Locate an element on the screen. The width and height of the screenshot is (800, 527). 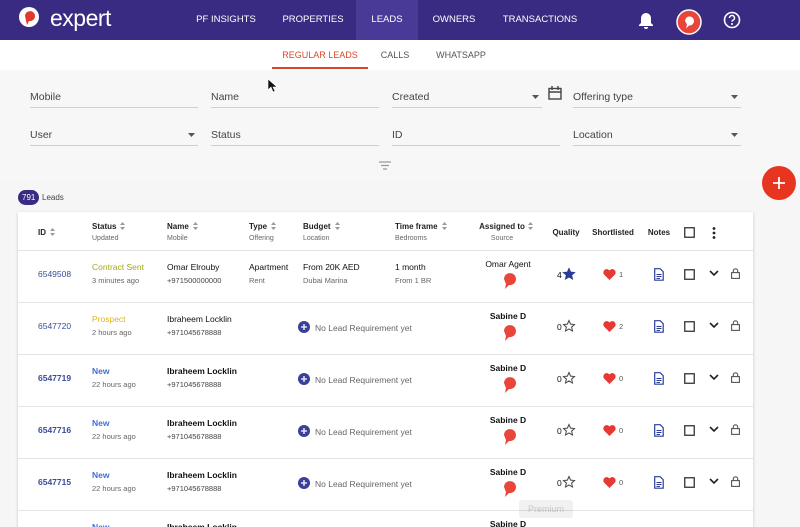
sort-icon is located at coordinates (273, 226).